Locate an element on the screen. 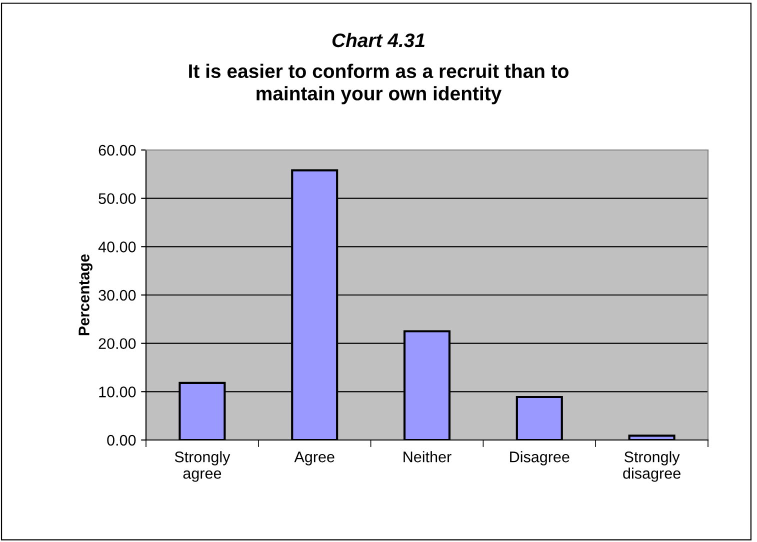  x-tick-label: Strongly disagree is located at coordinates (651, 466).